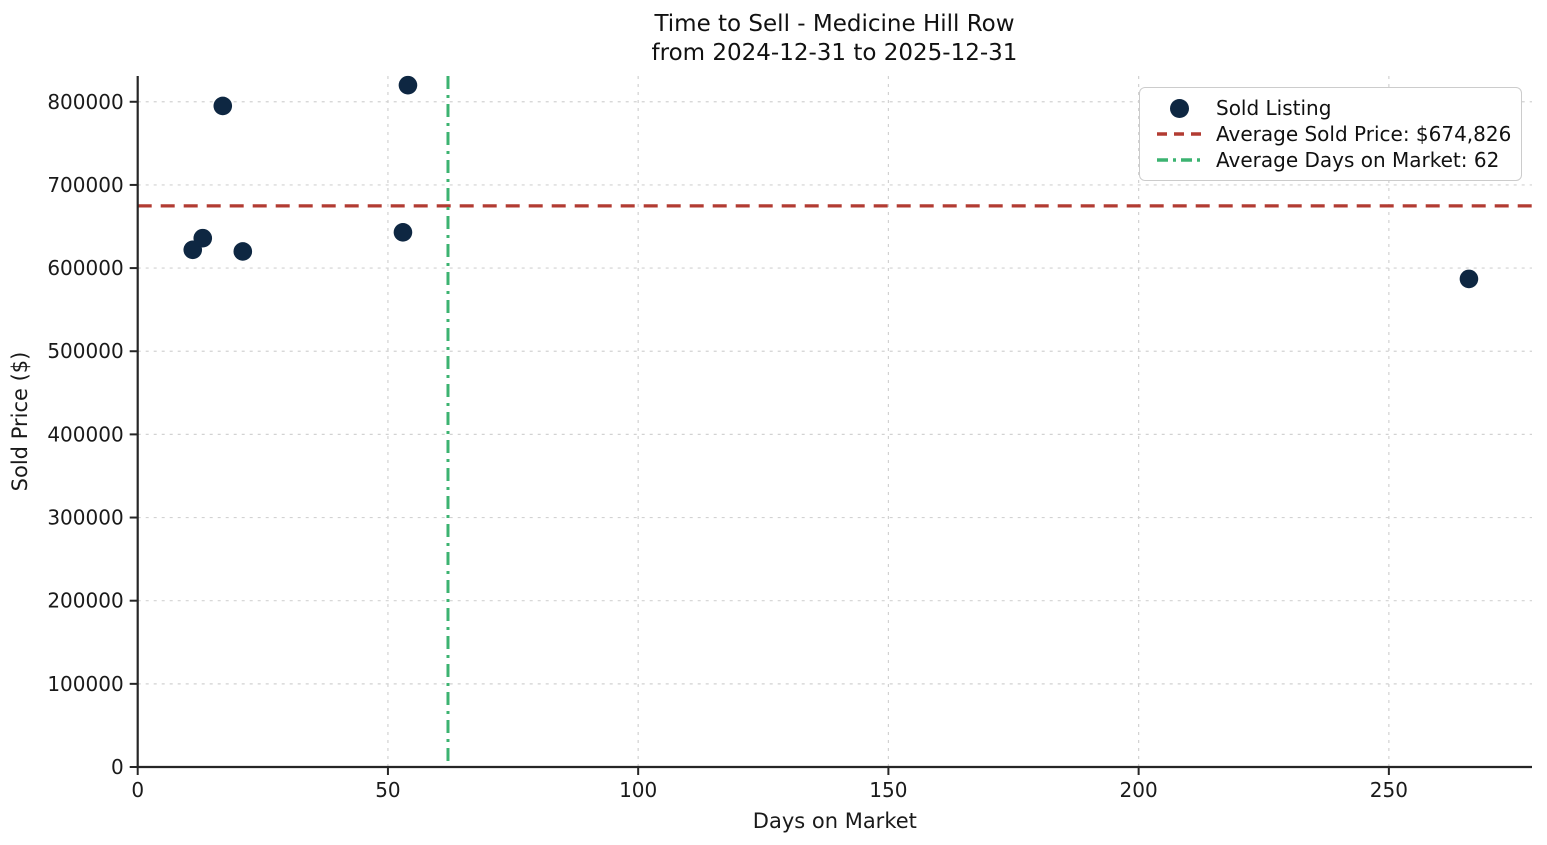 This screenshot has height=845, width=1547. I want to click on legend-item-avg-days-on-market: Average Days on Market: 62, so click(1330, 160).